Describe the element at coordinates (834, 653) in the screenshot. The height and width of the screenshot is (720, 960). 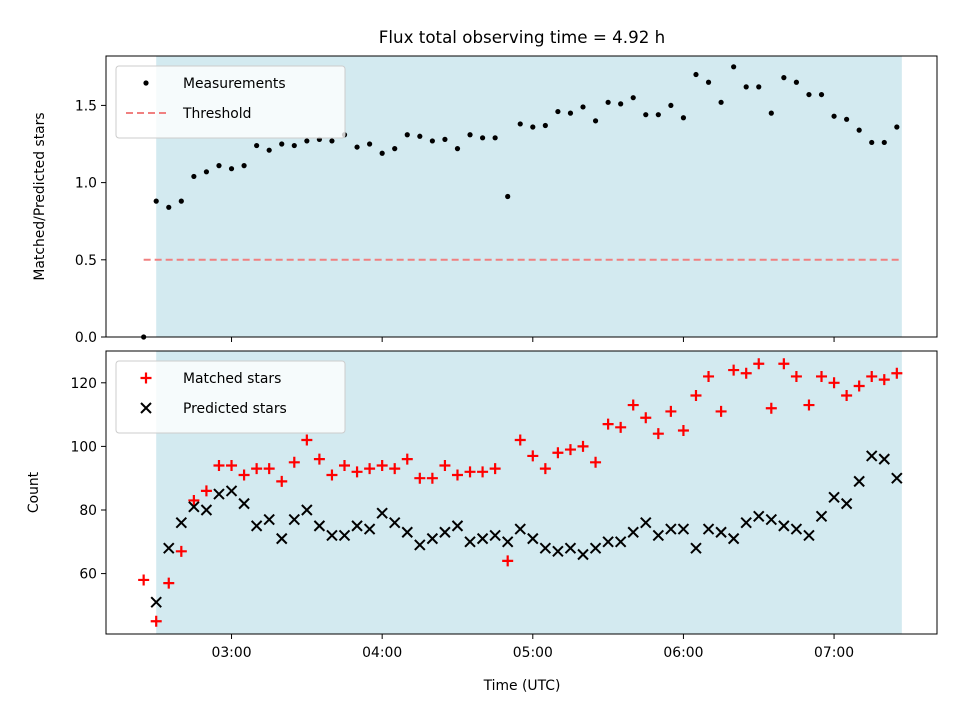
I see `x-tick-label: 07:00` at that location.